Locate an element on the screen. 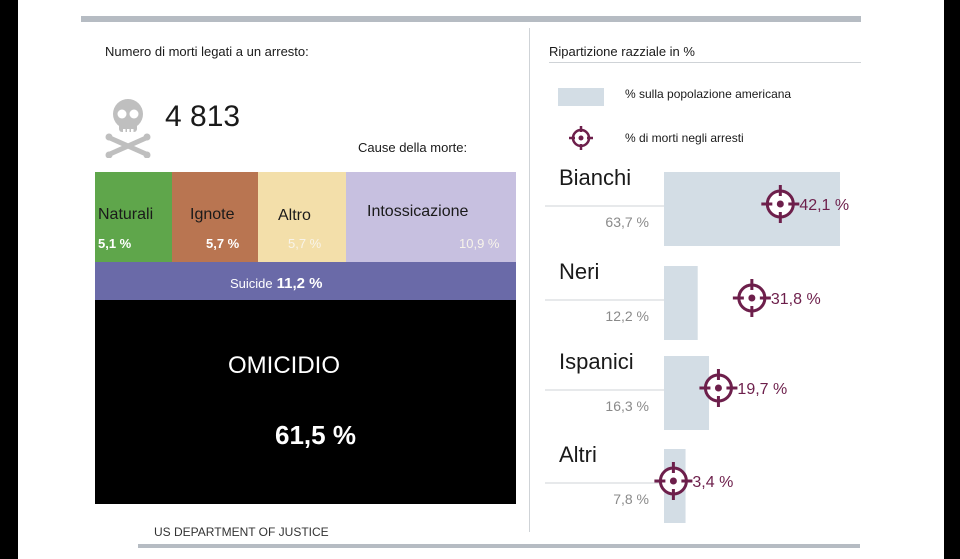 The width and height of the screenshot is (960, 559). race-label-ispanici: Ispanici is located at coordinates (596, 361).